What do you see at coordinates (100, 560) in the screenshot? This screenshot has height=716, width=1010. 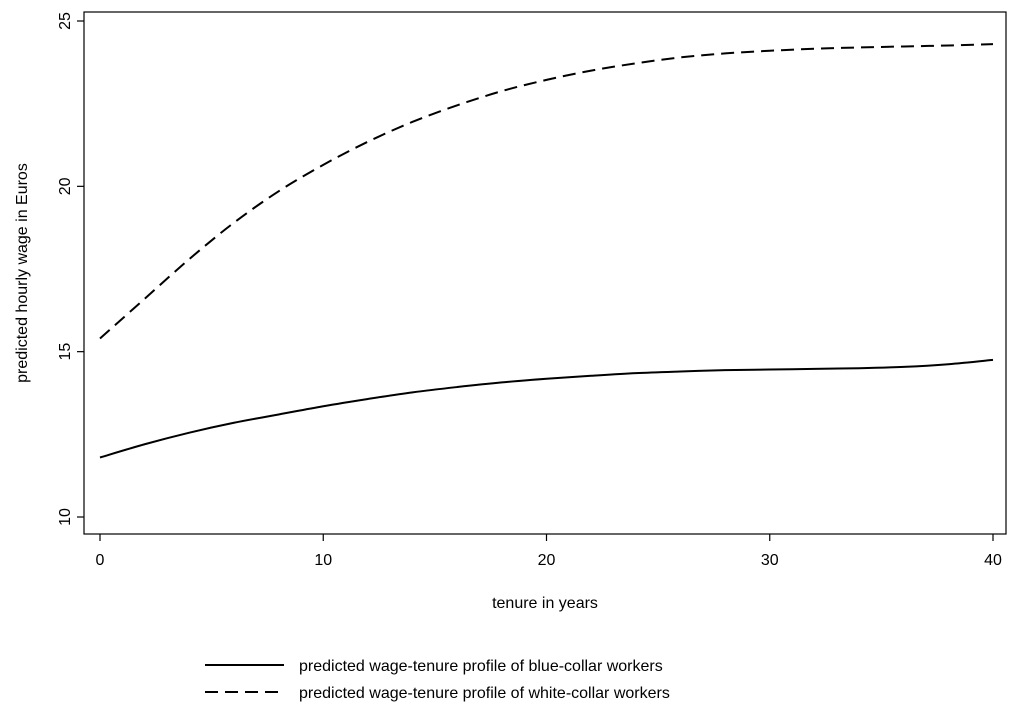 I see `x-tick-label: 0` at bounding box center [100, 560].